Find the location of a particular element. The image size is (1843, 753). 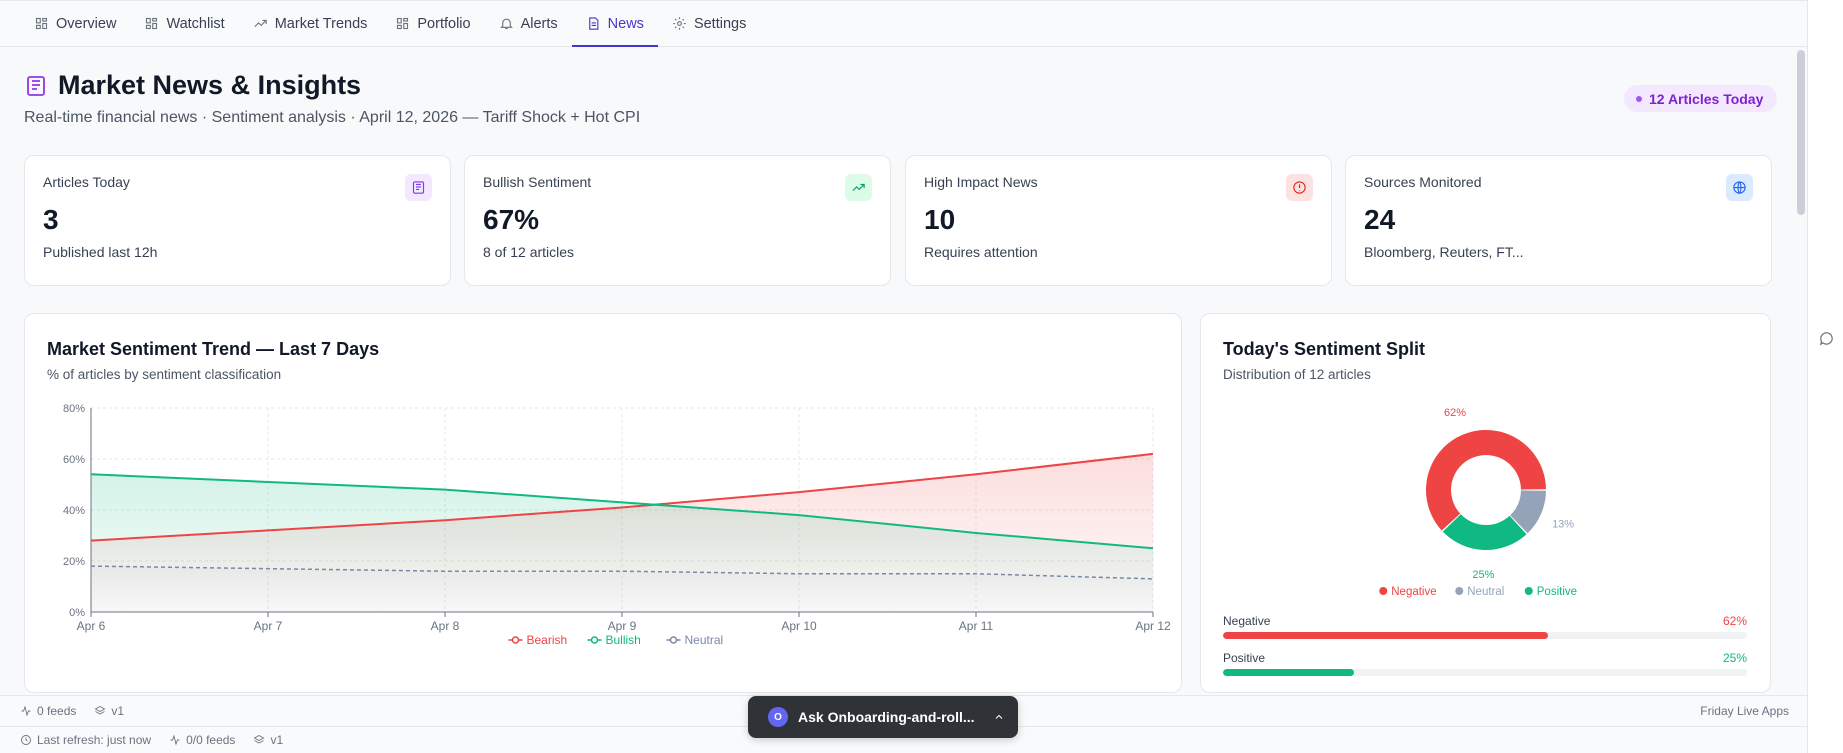

sentiment-bars: Negative 62% Positive 25% is located at coordinates (1485, 651).